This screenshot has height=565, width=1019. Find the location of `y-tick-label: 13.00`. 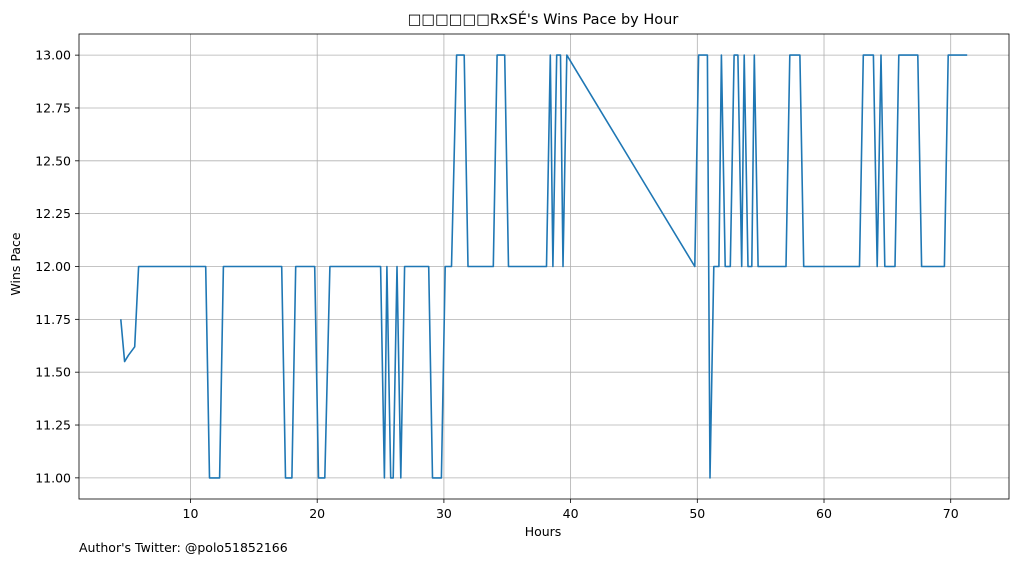

y-tick-label: 13.00 is located at coordinates (53, 55).